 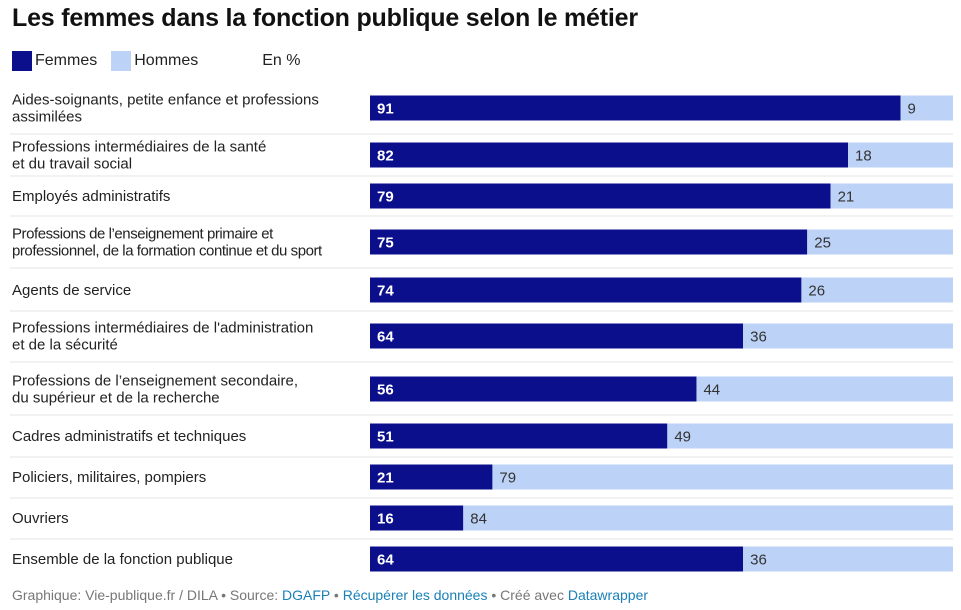 What do you see at coordinates (166, 60) in the screenshot?
I see `legend-label-hommes: Hommes` at bounding box center [166, 60].